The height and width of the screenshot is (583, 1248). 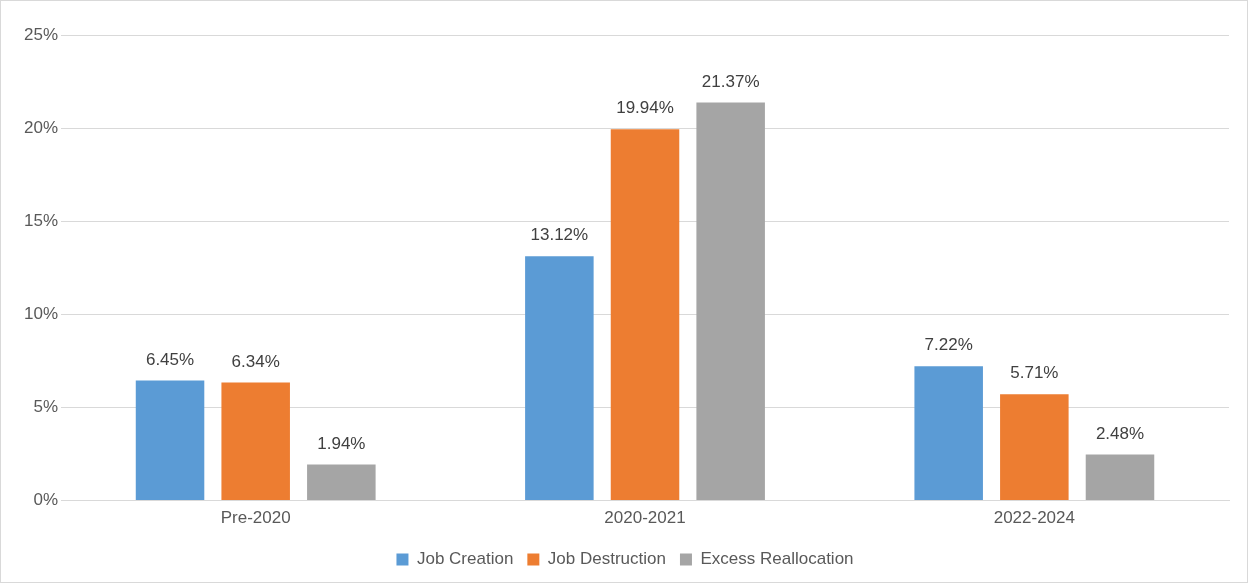 What do you see at coordinates (341, 443) in the screenshot?
I see `data-label: 1.94%` at bounding box center [341, 443].